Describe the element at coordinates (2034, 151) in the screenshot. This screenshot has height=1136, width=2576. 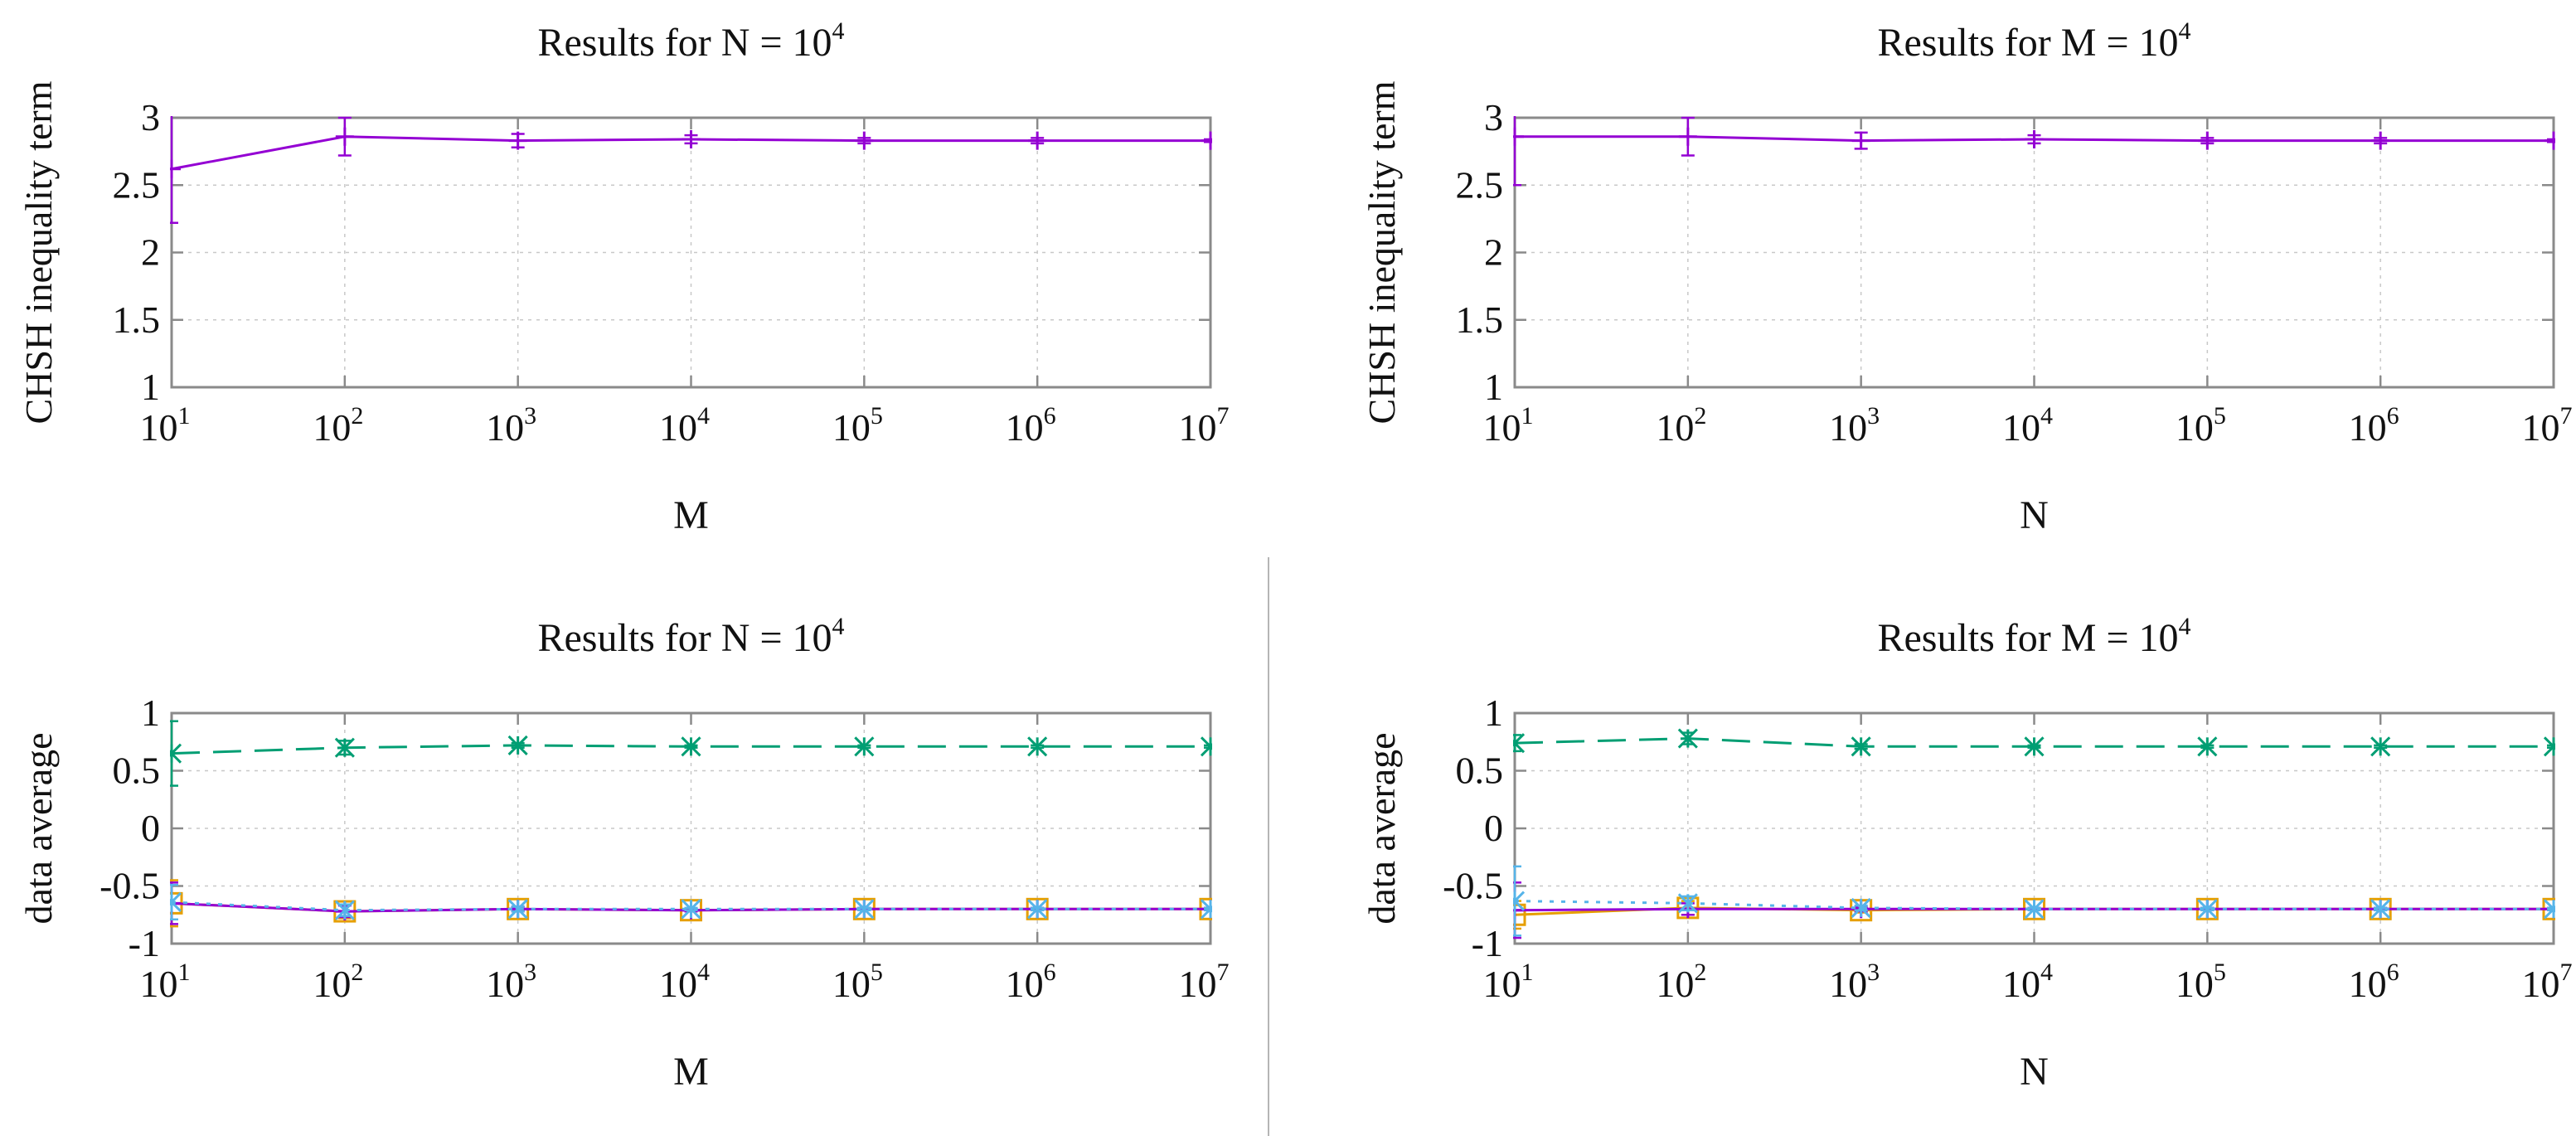
I see `series-chsh` at that location.